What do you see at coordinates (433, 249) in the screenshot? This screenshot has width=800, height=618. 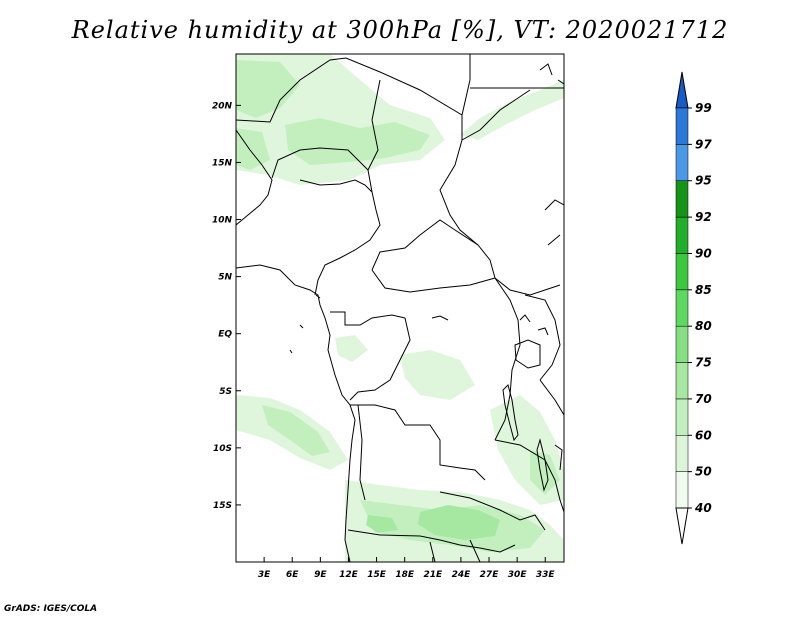 I see `border-car-south` at bounding box center [433, 249].